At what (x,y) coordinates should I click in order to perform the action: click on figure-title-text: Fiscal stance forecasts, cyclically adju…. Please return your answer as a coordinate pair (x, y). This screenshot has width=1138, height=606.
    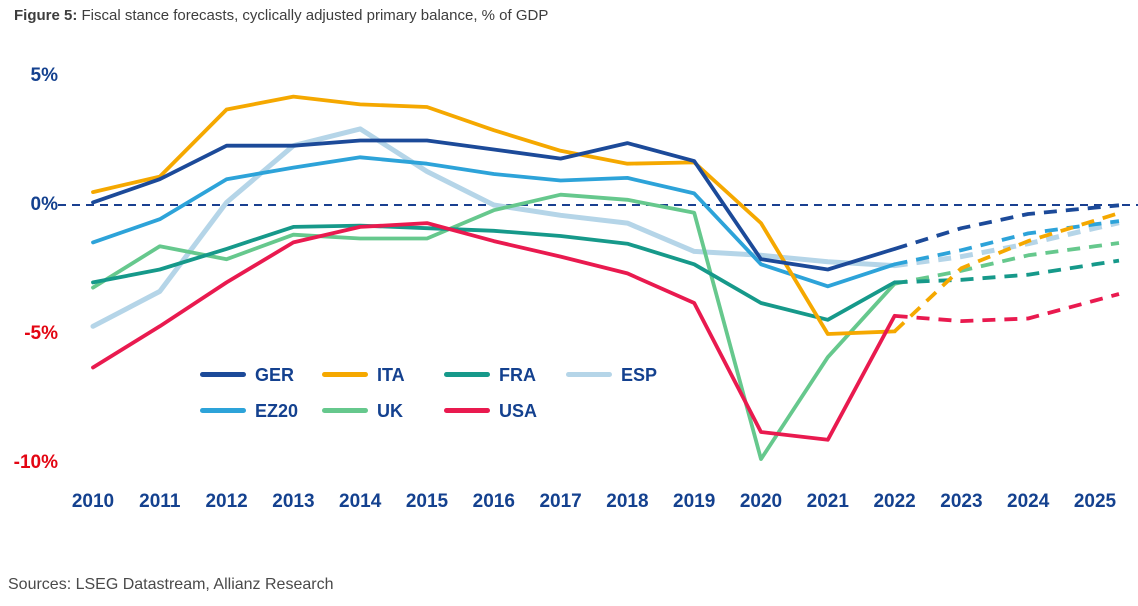
    Looking at the image, I should click on (313, 15).